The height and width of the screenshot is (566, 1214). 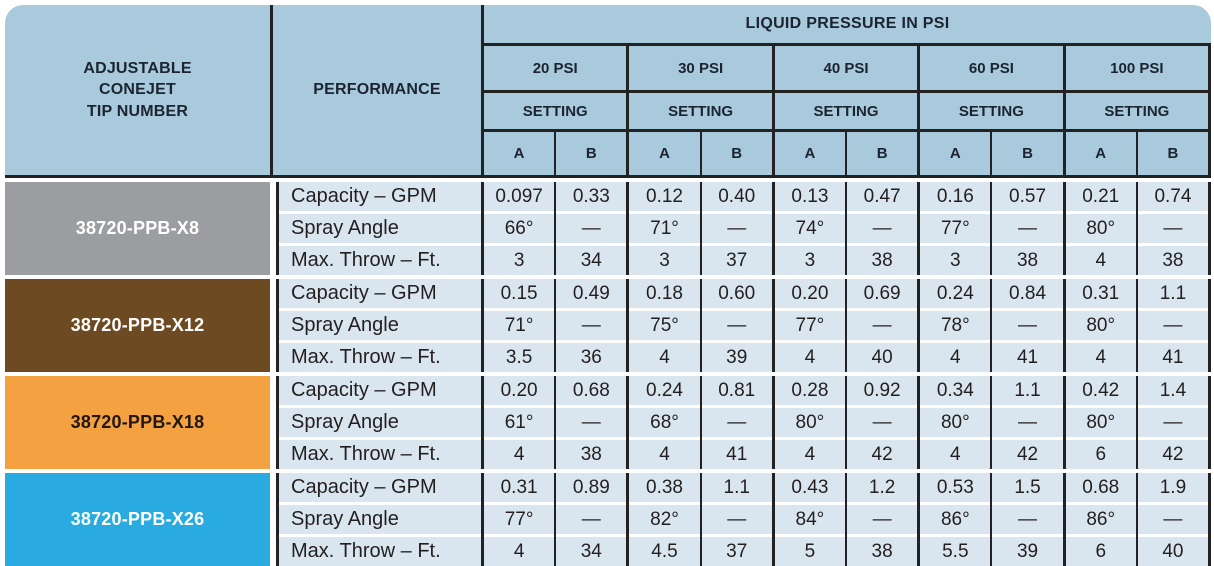 I want to click on pressure-group-values: 0.31 80° 4 1.1 — 41, so click(x=1138, y=325).